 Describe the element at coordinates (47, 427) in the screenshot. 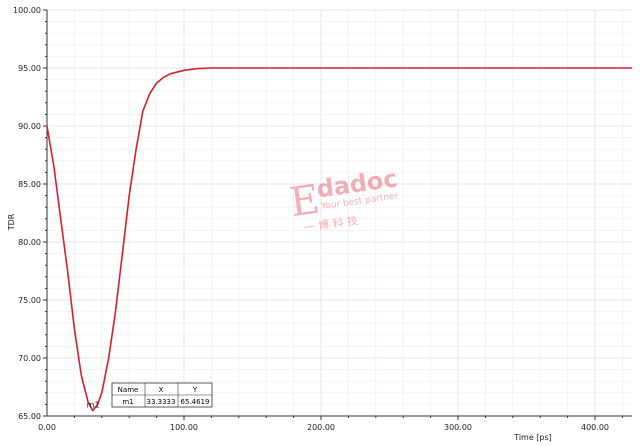

I see `x-tick-label: 0.00` at that location.